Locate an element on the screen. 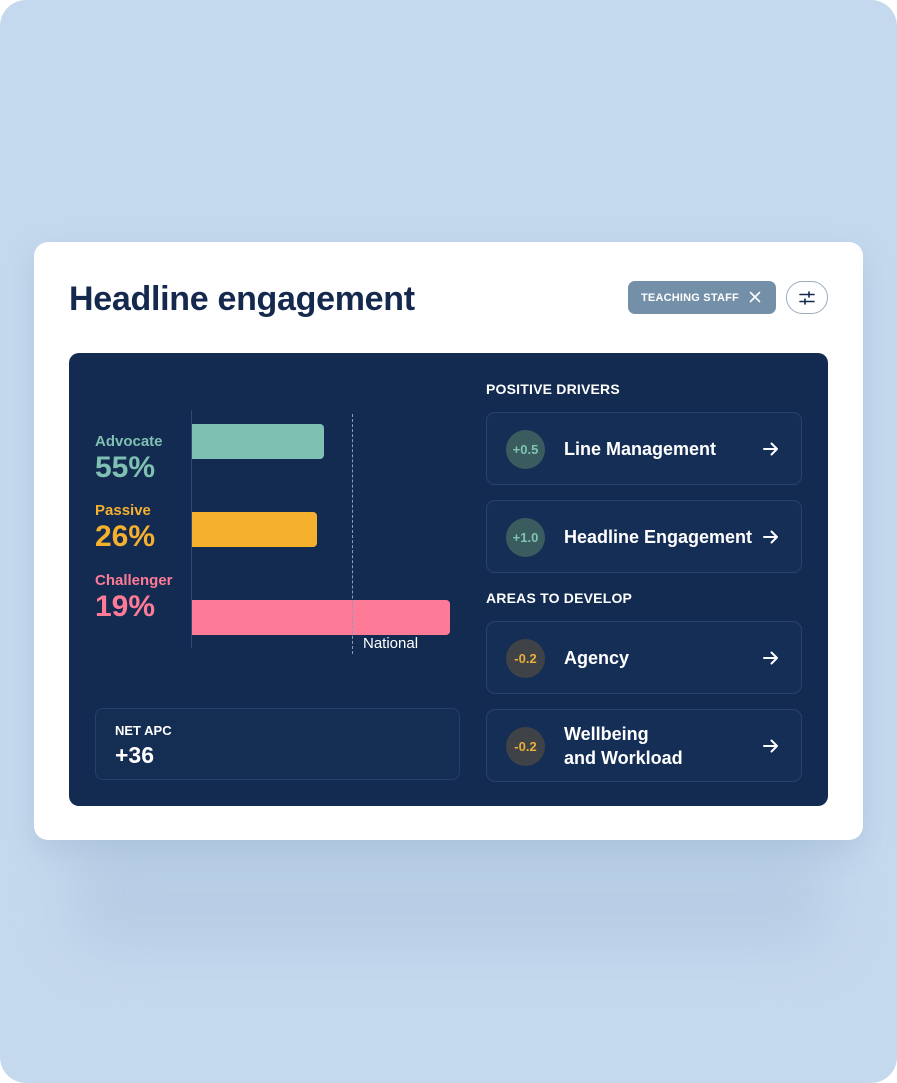 The image size is (897, 1083). category-percent: 55% is located at coordinates (125, 467).